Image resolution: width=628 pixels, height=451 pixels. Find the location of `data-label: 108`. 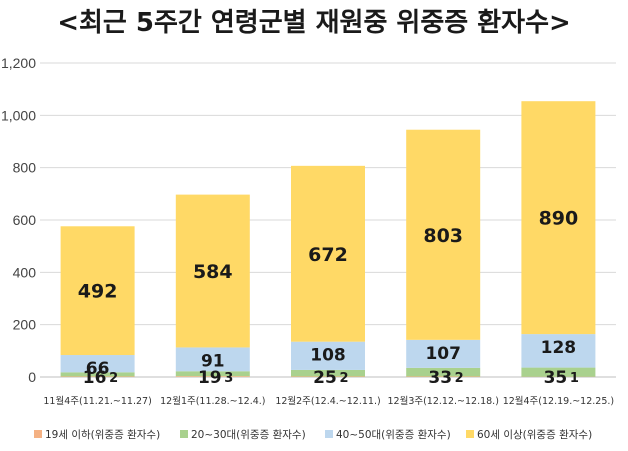

data-label: 108 is located at coordinates (328, 356).